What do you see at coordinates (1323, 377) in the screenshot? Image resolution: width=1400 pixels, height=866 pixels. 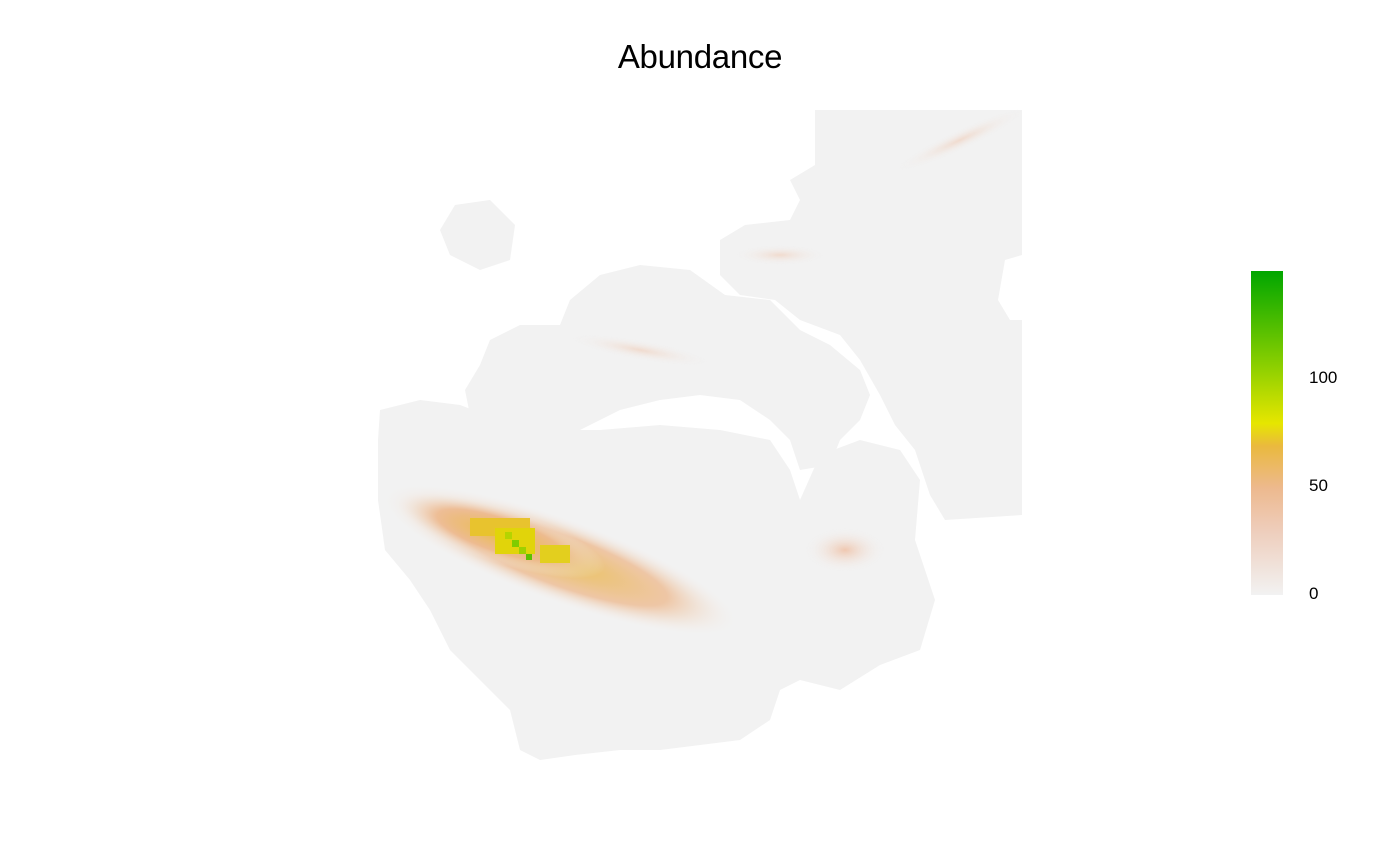 I see `legend-tick-100: 100` at bounding box center [1323, 377].